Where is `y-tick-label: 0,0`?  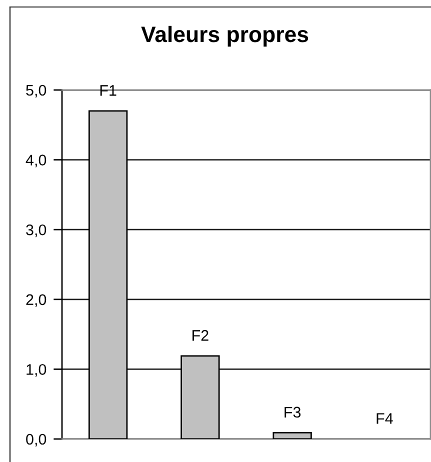
y-tick-label: 0,0 is located at coordinates (36, 440).